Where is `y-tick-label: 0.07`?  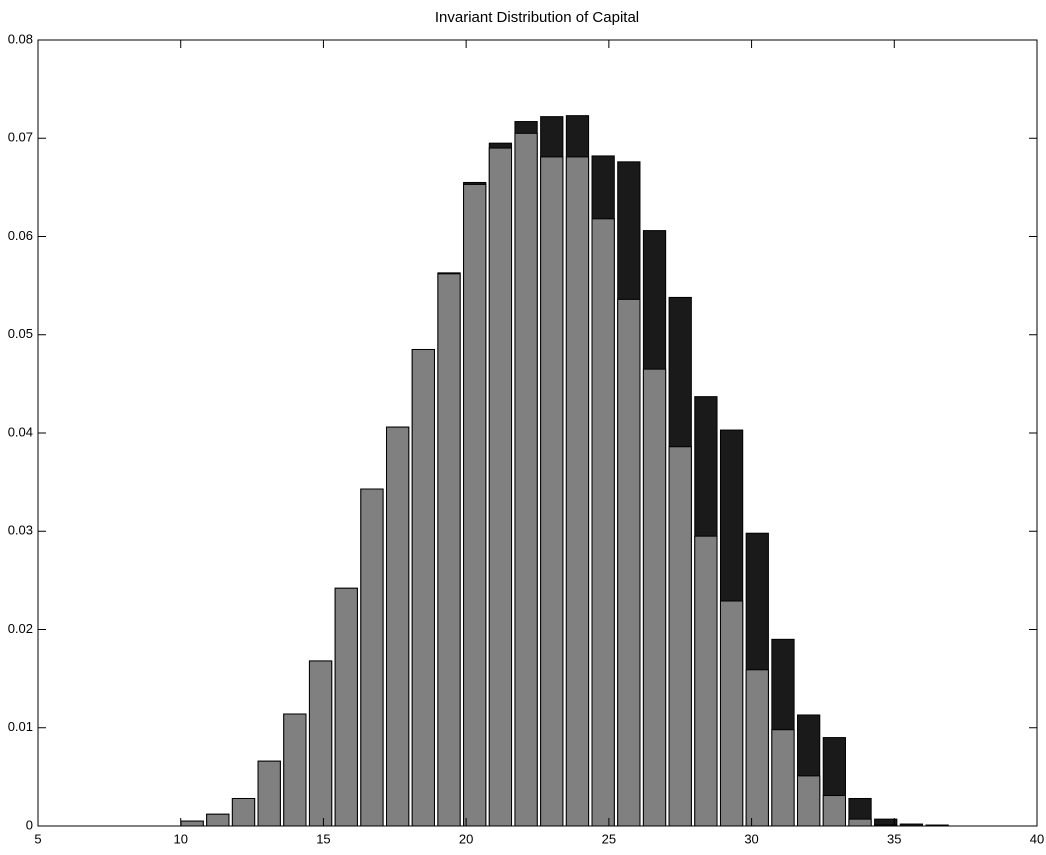 y-tick-label: 0.07 is located at coordinates (20, 137).